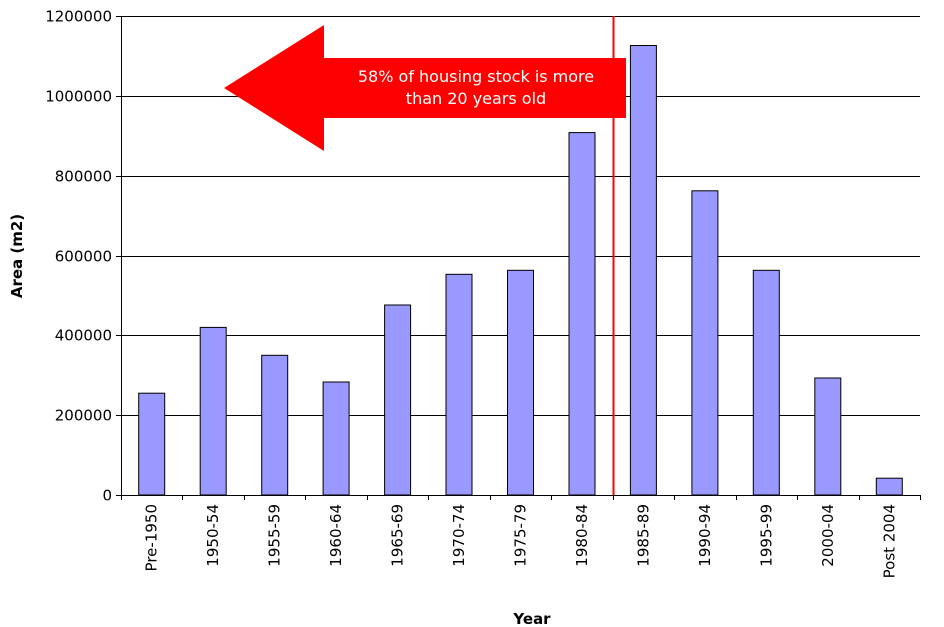 Image resolution: width=944 pixels, height=627 pixels. Describe the element at coordinates (582, 535) in the screenshot. I see `x-tick-label: 1980-84` at that location.